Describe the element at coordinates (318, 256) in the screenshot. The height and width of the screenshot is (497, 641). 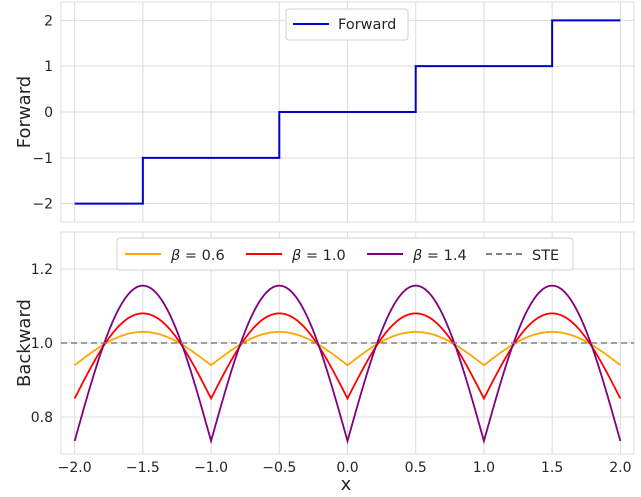
I see `backward-legend-label: β = 1.0` at that location.